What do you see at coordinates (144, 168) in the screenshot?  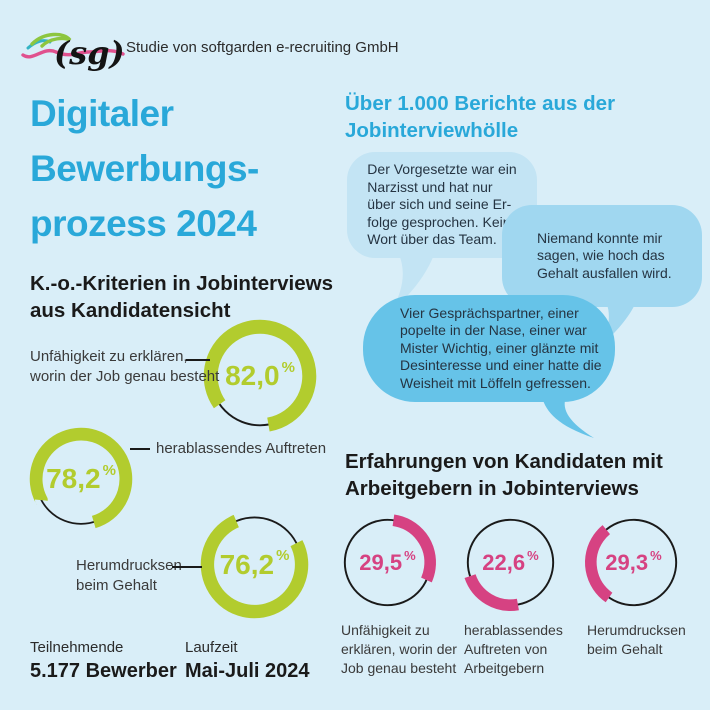 I see `page-title: Digitaler Bewerbungs- prozess 2024` at bounding box center [144, 168].